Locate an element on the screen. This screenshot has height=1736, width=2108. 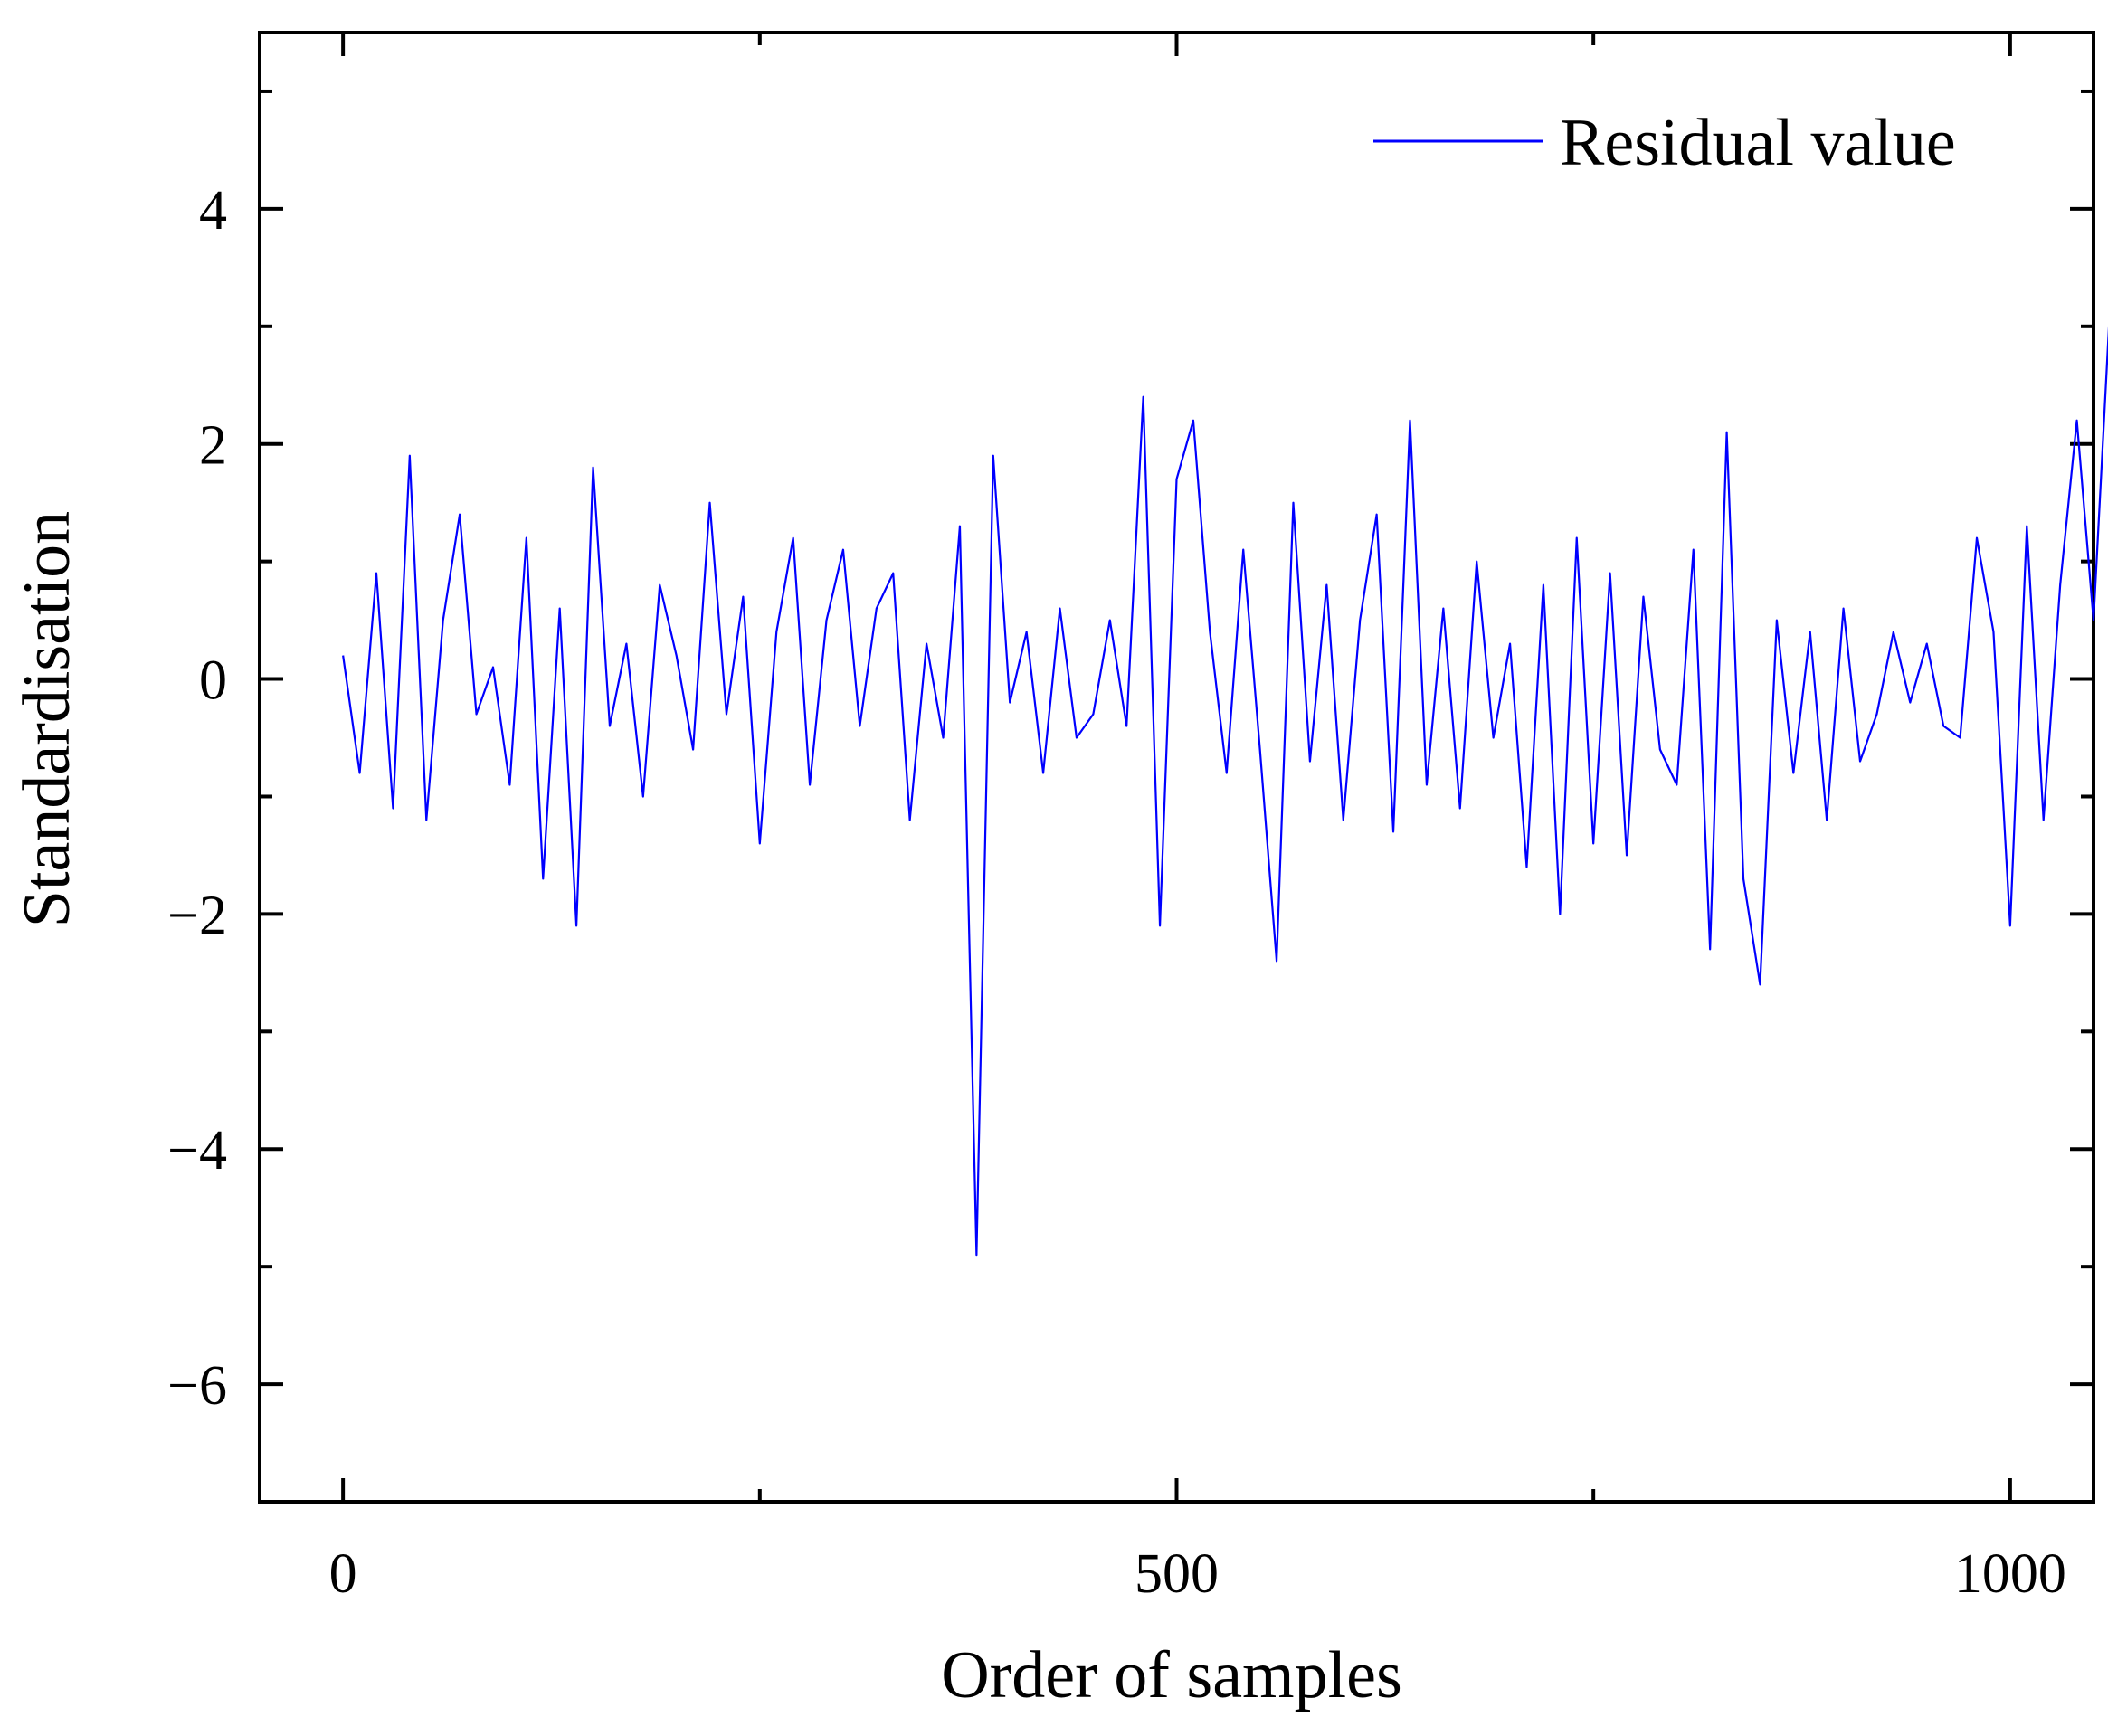
y-tick-label: −6 is located at coordinates (197, 1386).